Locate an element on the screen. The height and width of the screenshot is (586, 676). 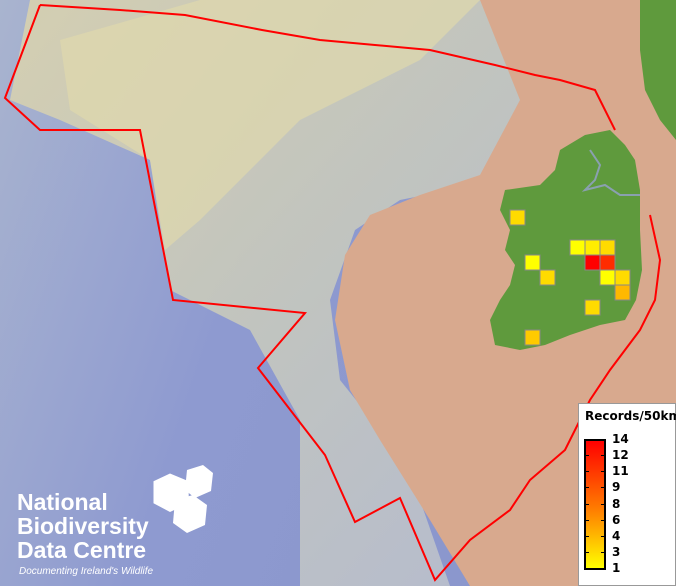
legend-label: 3 is located at coordinates (616, 551).